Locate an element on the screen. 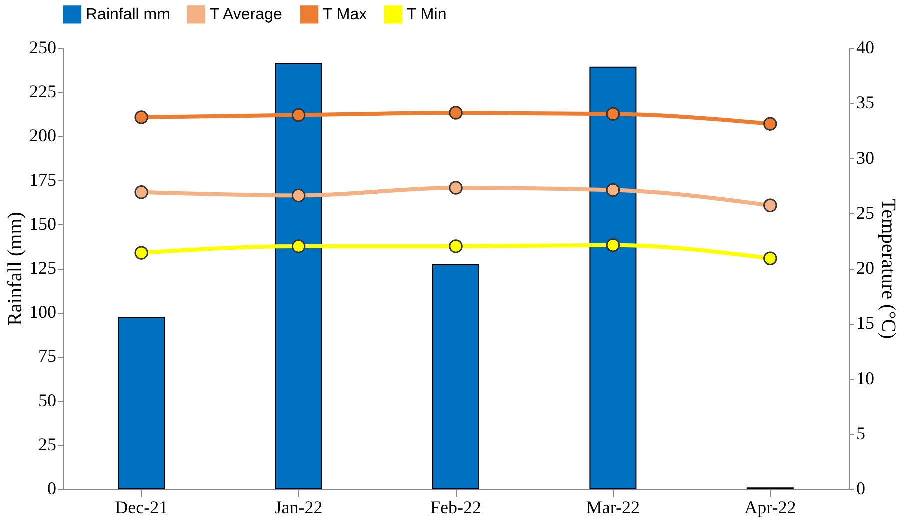 This screenshot has height=522, width=903. x-tick-label: Feb-22 is located at coordinates (456, 508).